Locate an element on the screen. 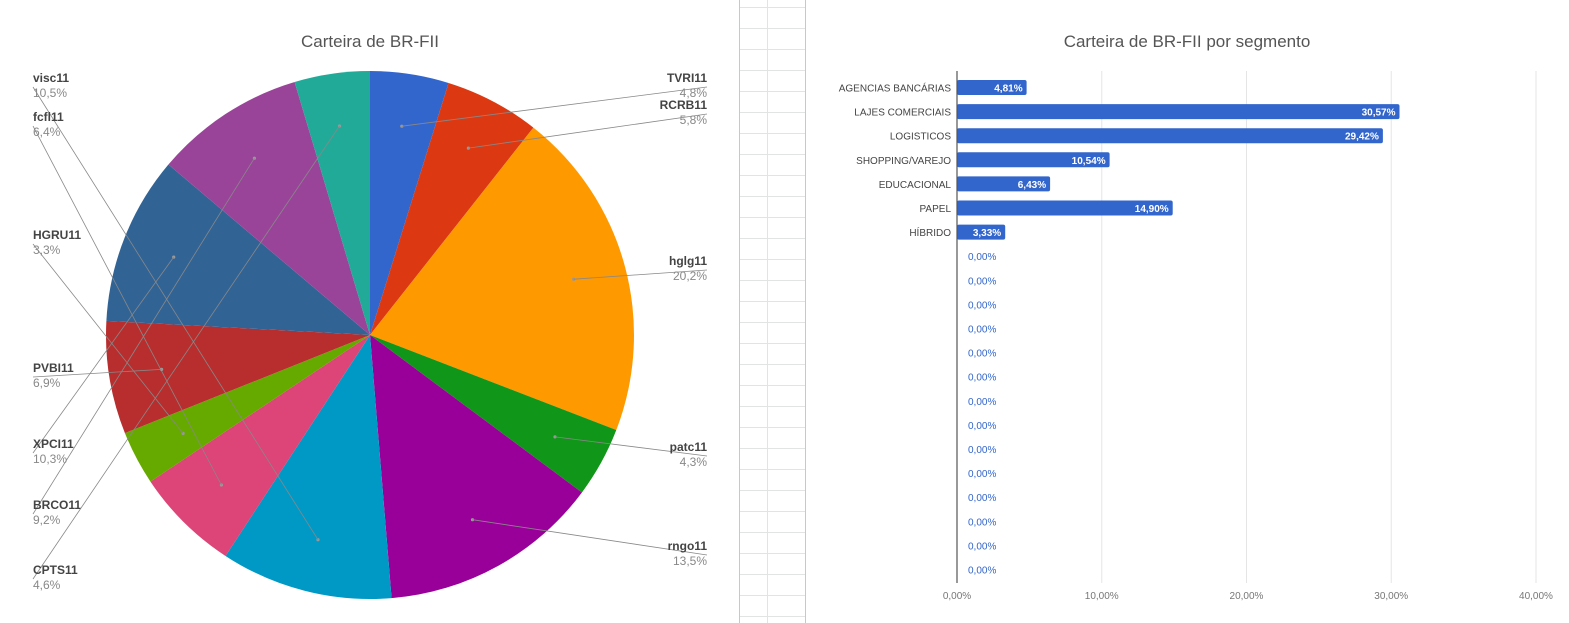 This screenshot has height=623, width=1569. pie-slice-hglg11 is located at coordinates (502, 279).